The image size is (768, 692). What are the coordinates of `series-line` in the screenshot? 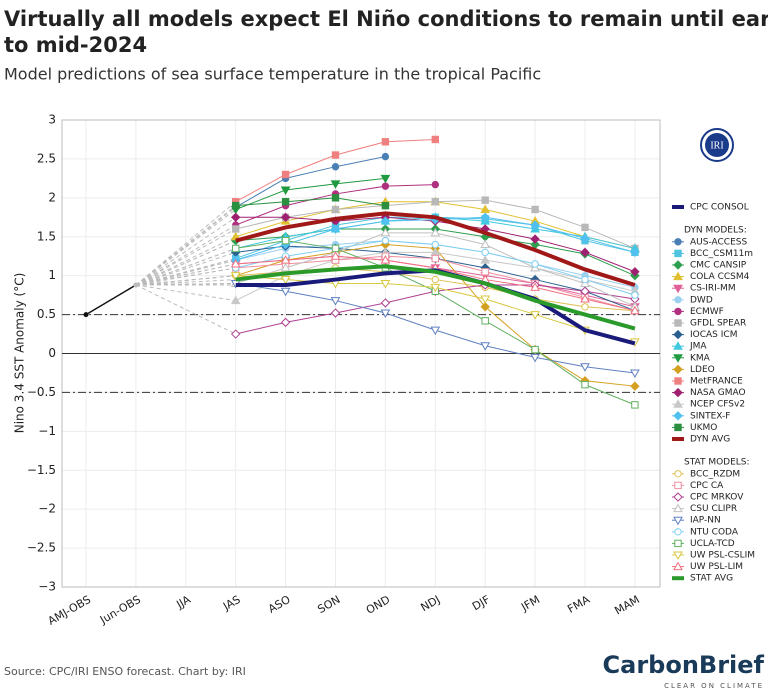 It's located at (310, 182).